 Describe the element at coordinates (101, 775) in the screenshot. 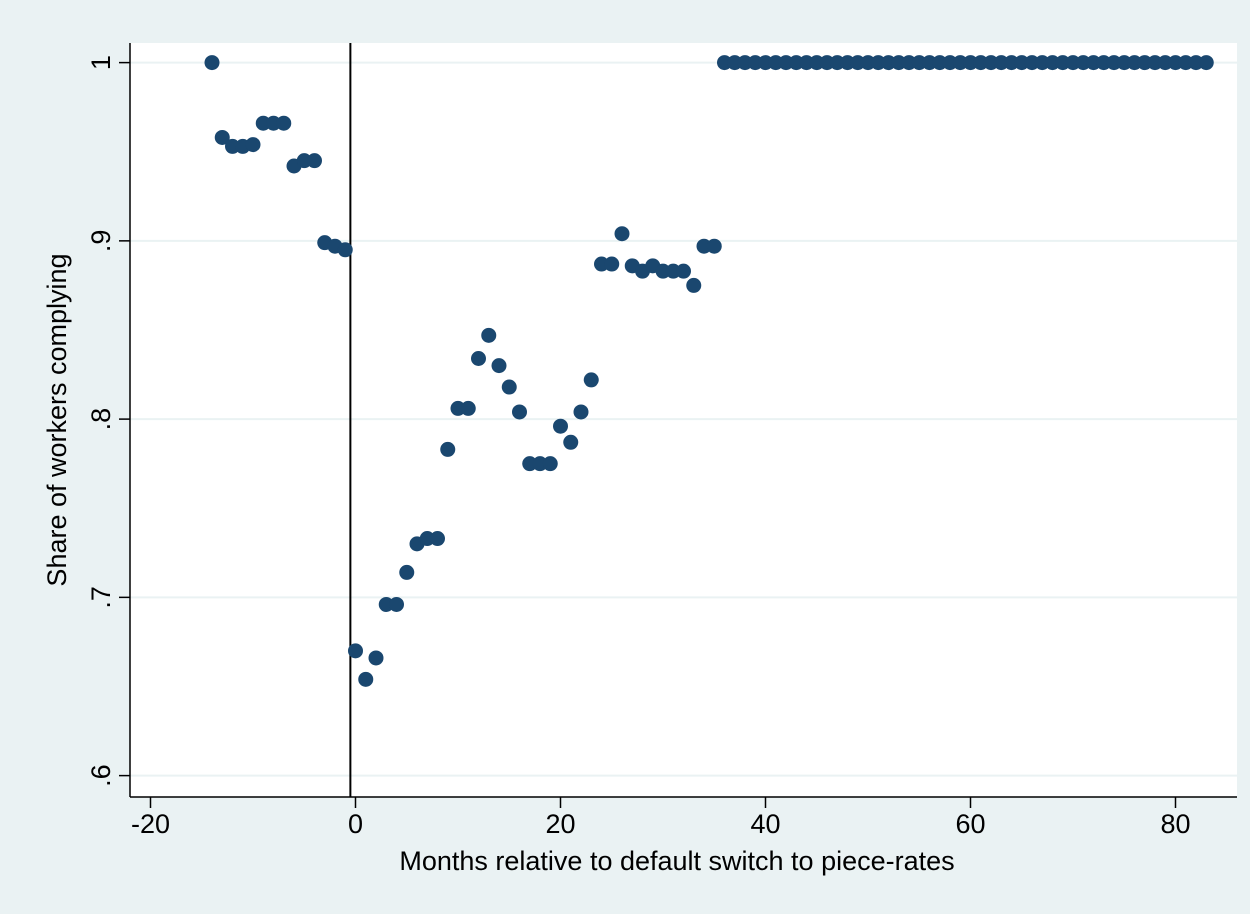

I see `y-tick-label: .6` at that location.